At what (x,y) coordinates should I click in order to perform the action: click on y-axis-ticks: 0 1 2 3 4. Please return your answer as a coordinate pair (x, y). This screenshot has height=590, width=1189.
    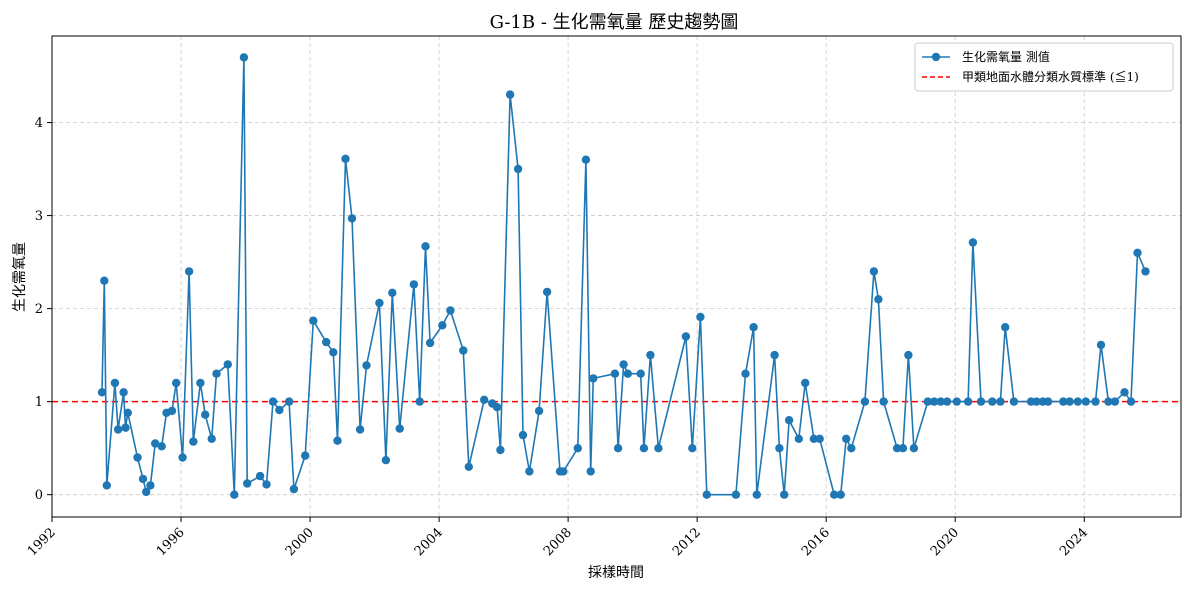
    Looking at the image, I should click on (43, 309).